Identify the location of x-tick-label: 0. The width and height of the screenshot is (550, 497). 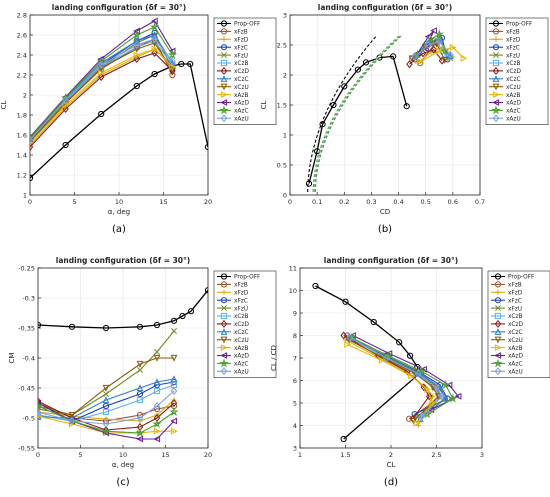
(38, 455).